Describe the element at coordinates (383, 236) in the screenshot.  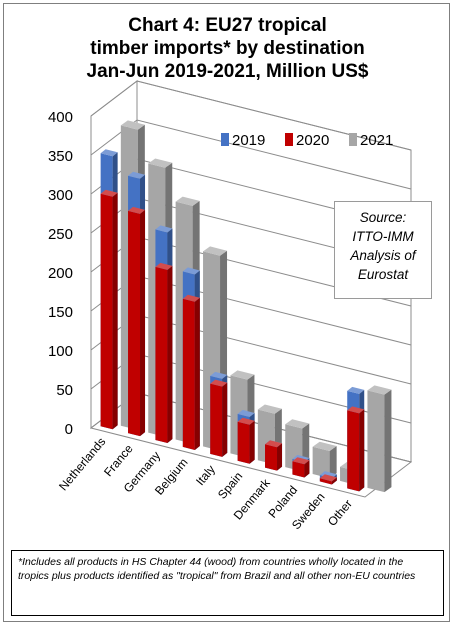
I see `source-line-2: ITTO-IMM` at that location.